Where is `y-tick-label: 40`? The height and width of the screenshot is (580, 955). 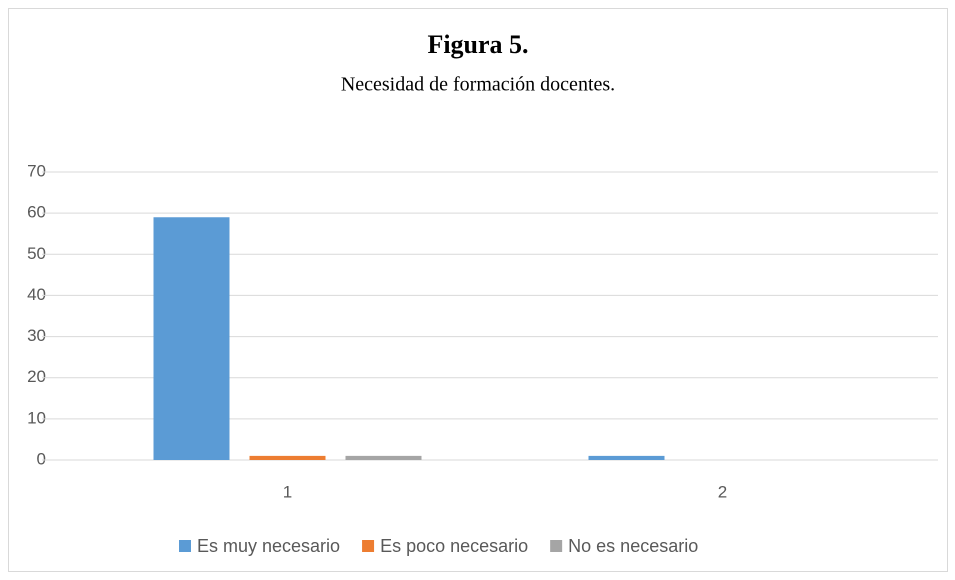 y-tick-label: 40 is located at coordinates (36, 294).